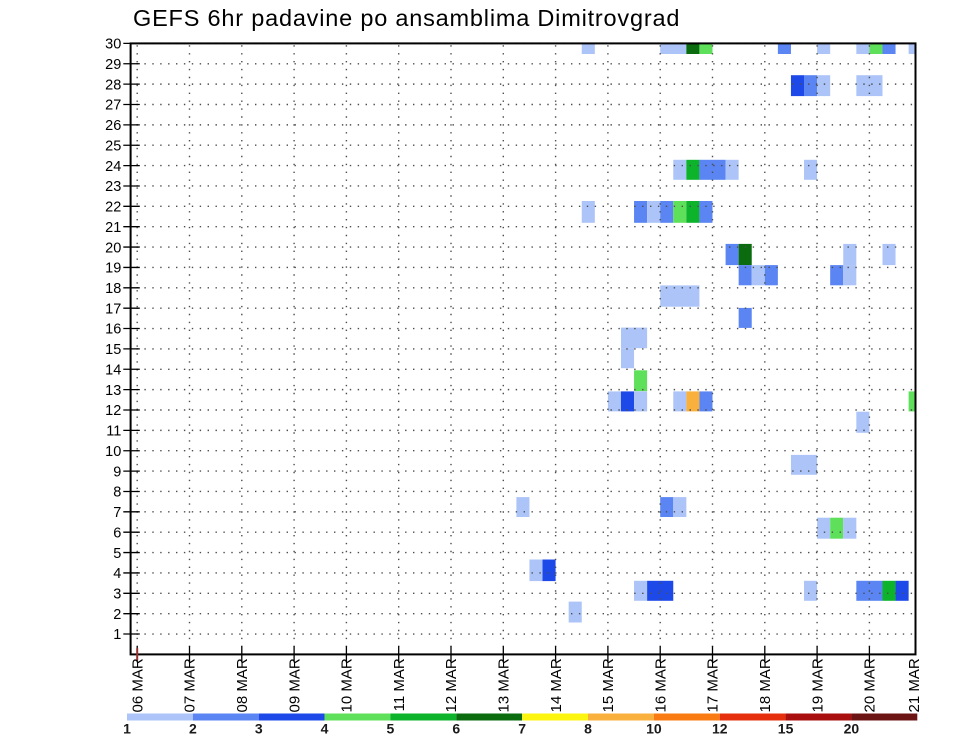 This screenshot has width=960, height=742. What do you see at coordinates (504, 685) in the screenshot?
I see `svg-text: 13 MAR` at bounding box center [504, 685].